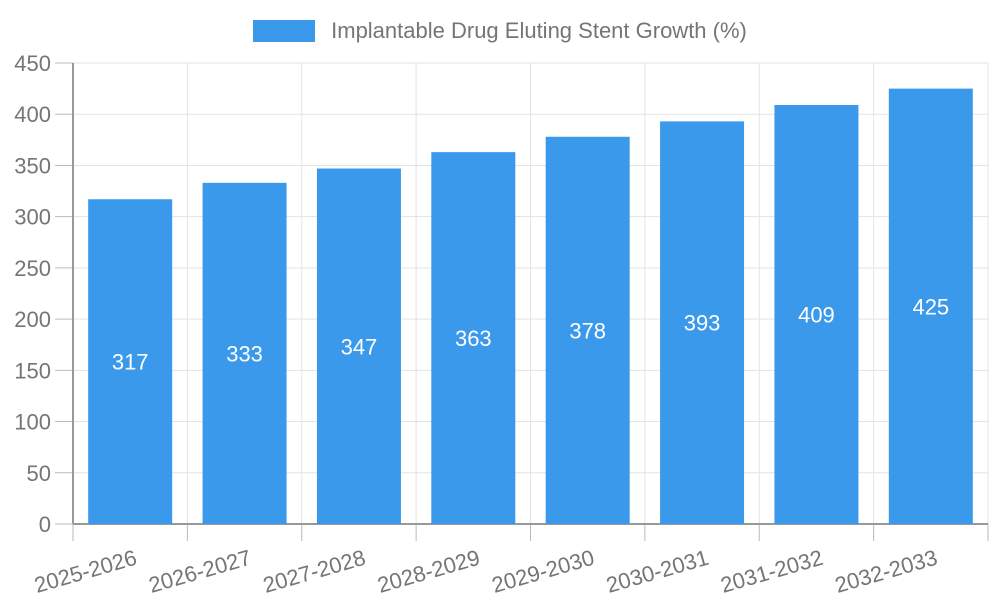 Image resolution: width=1000 pixels, height=600 pixels. I want to click on bar-value-label: 425, so click(930, 306).